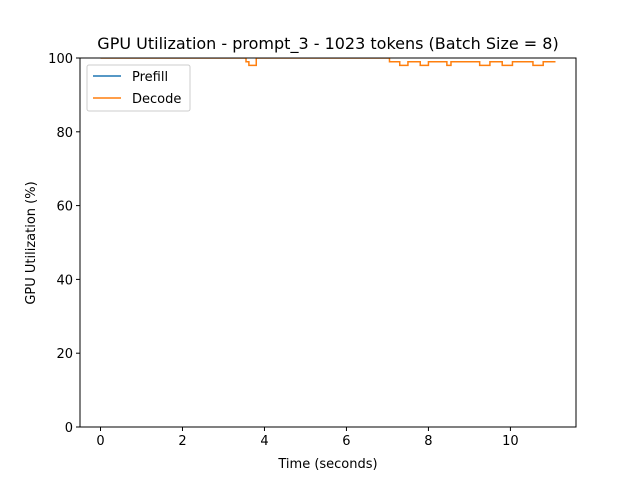  I want to click on x-tick-label: 6, so click(346, 441).